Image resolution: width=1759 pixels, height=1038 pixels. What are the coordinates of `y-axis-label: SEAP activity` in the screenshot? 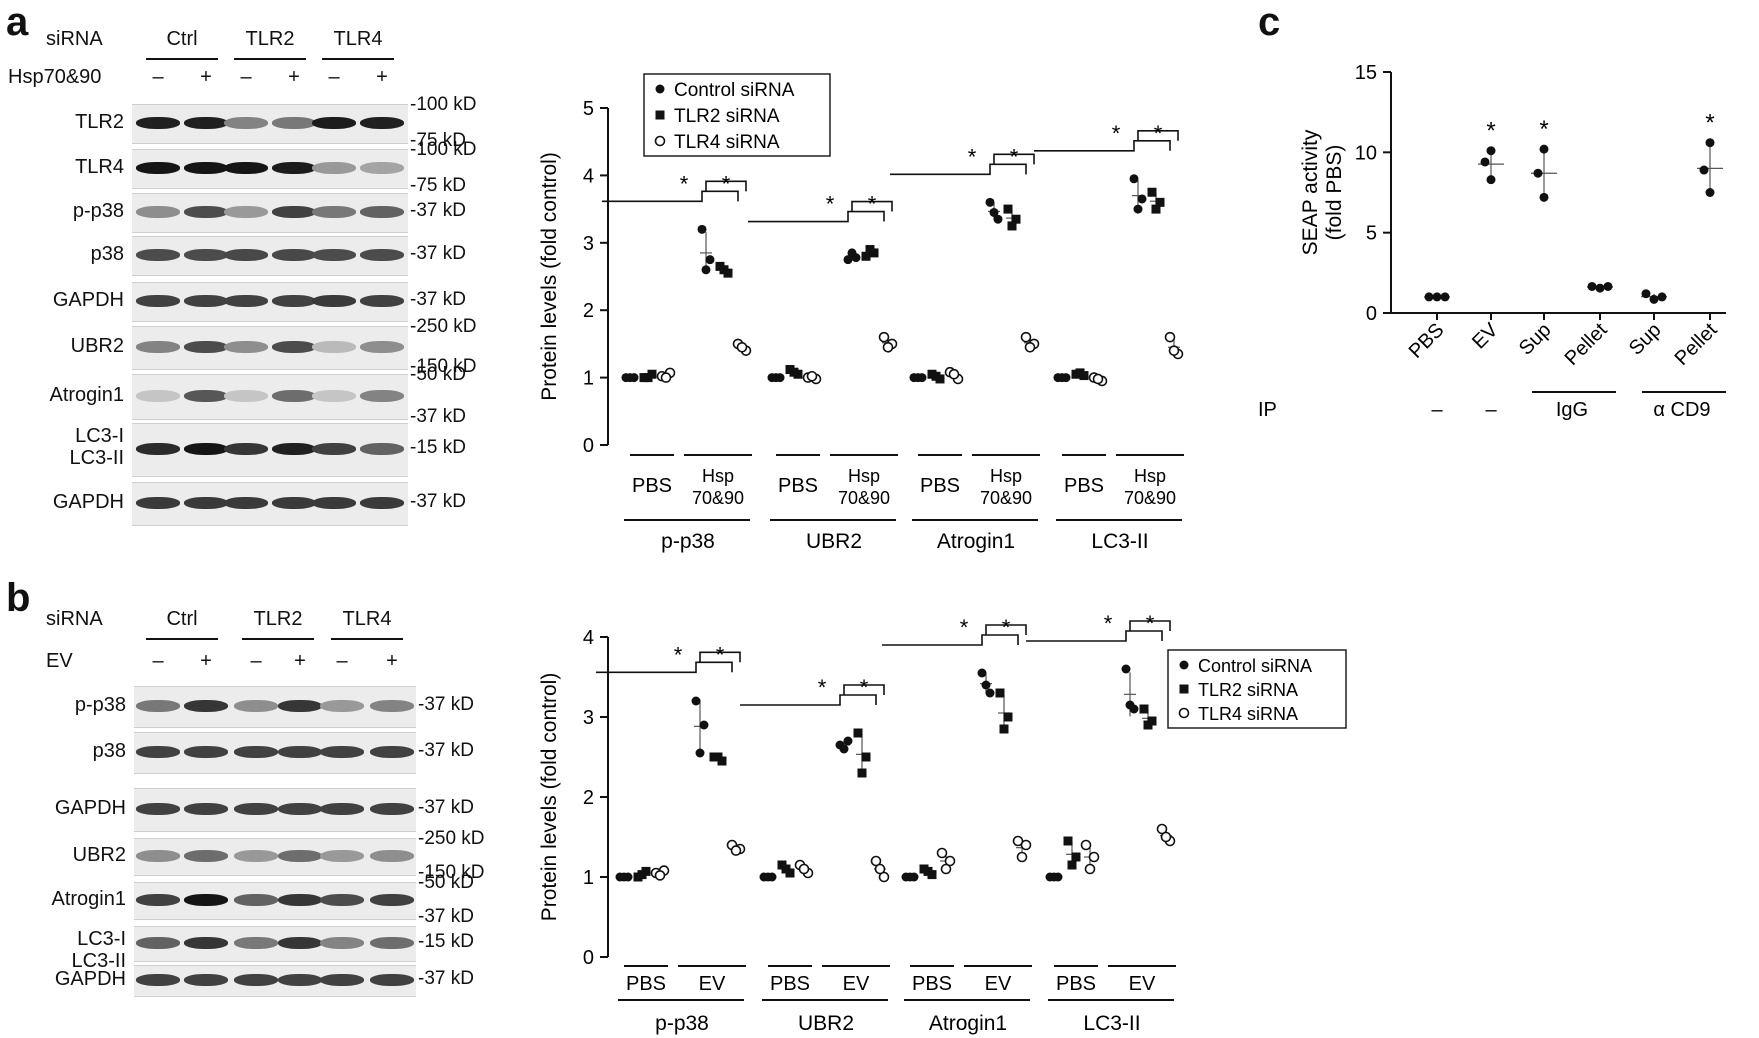 It's located at (1310, 192).